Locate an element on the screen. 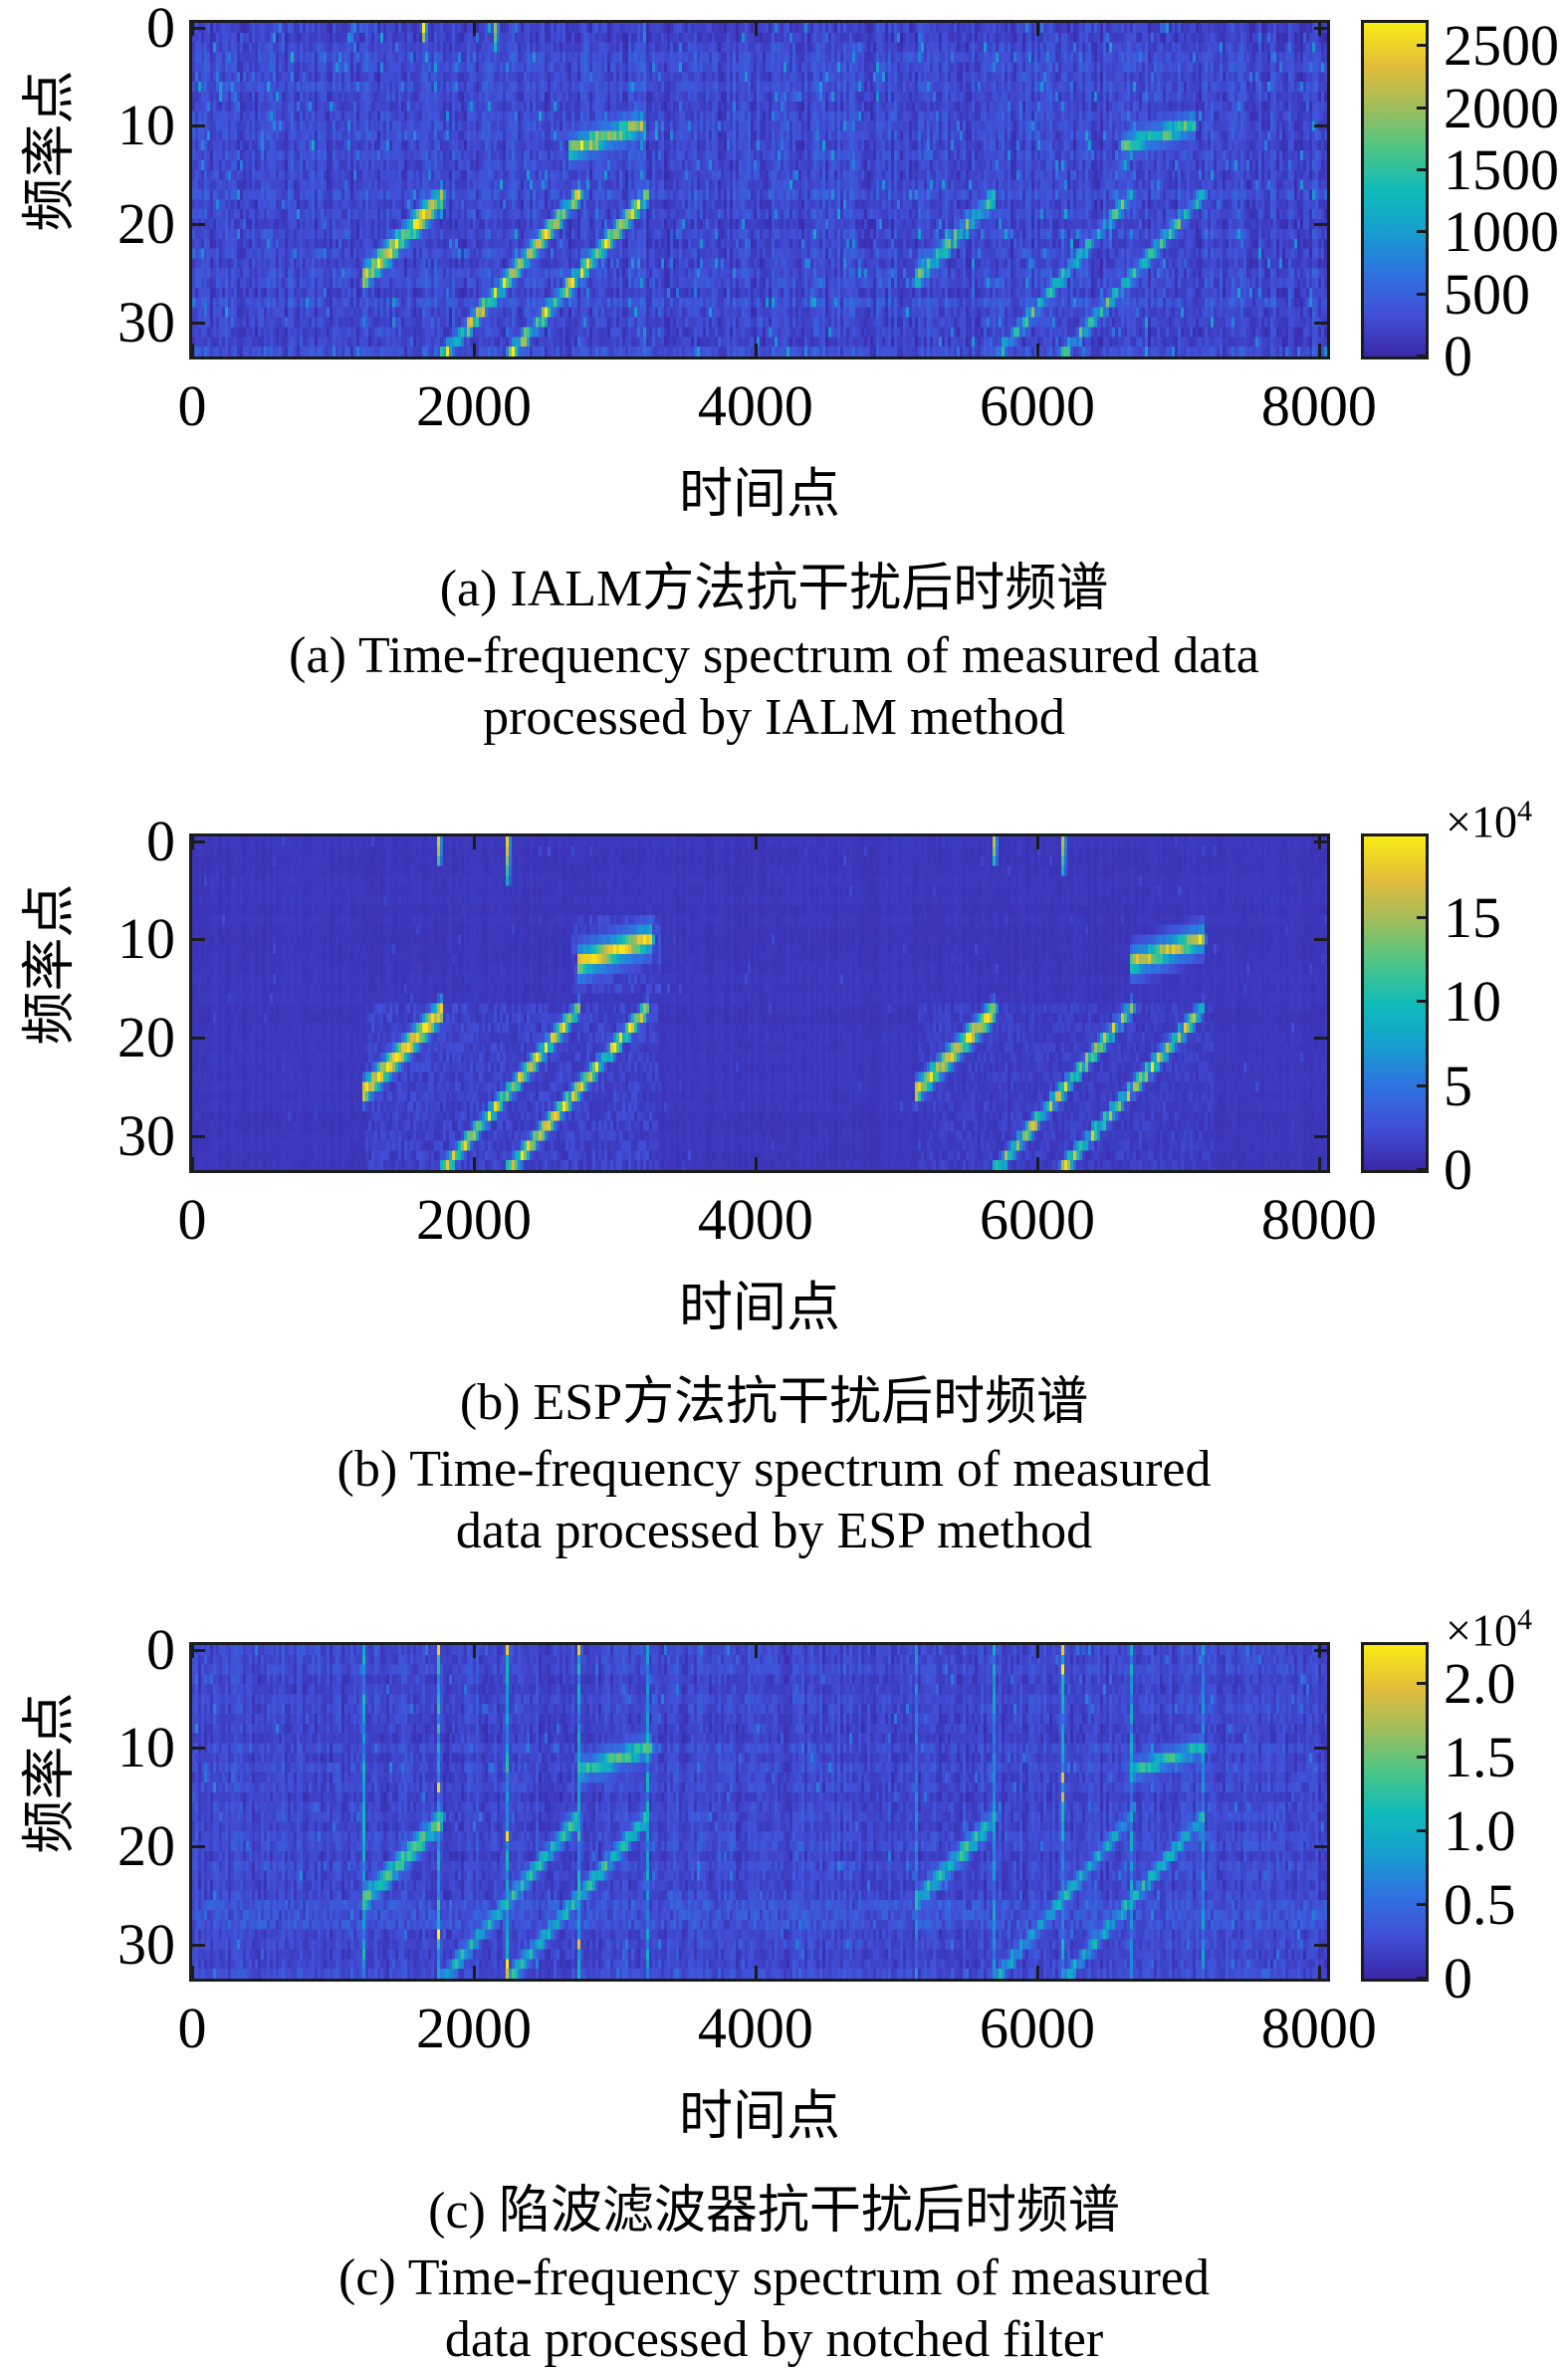 The width and height of the screenshot is (1568, 2368). caption-cn-c: (c) 陷波滤波器抗干扰后时频谱 is located at coordinates (774, 2211).